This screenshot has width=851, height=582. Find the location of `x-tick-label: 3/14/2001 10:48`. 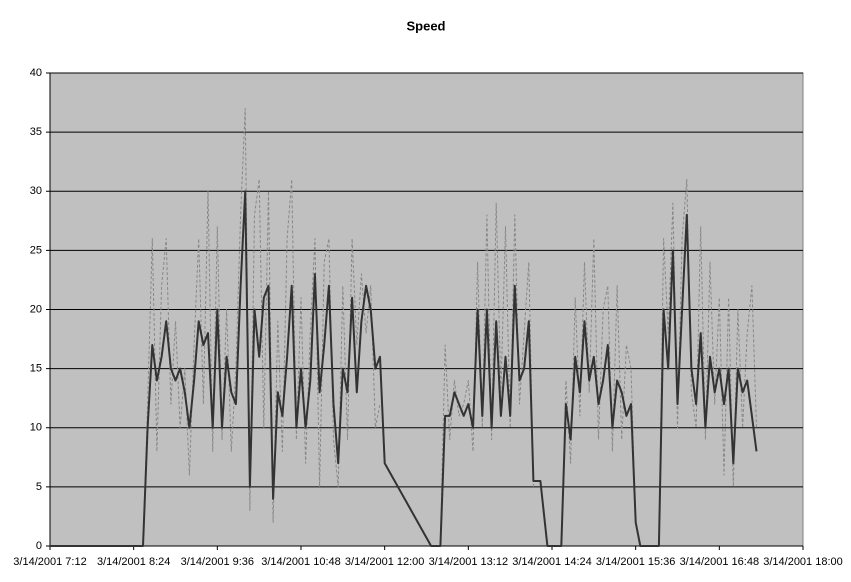

x-tick-label: 3/14/2001 10:48 is located at coordinates (301, 562).